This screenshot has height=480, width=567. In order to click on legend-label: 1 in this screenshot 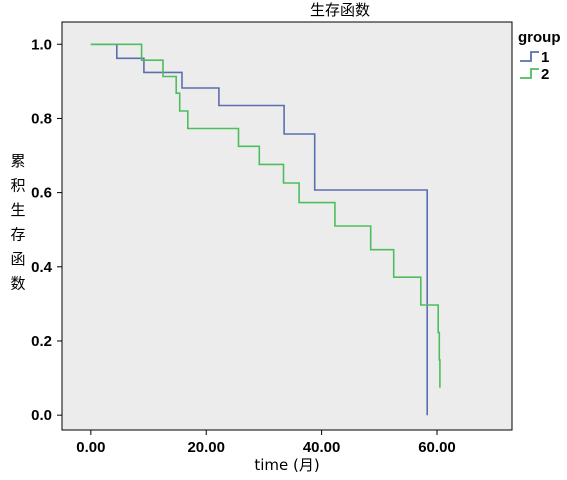, I will do `click(545, 57)`.